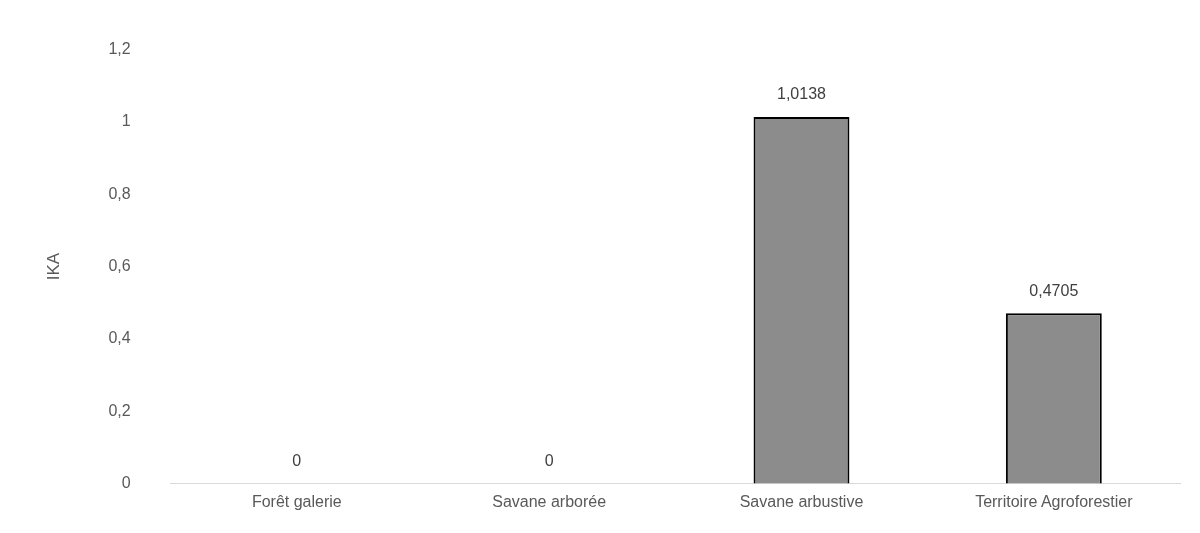 The image size is (1200, 533). What do you see at coordinates (1054, 290) in the screenshot?
I see `data-label: 0,4705` at bounding box center [1054, 290].